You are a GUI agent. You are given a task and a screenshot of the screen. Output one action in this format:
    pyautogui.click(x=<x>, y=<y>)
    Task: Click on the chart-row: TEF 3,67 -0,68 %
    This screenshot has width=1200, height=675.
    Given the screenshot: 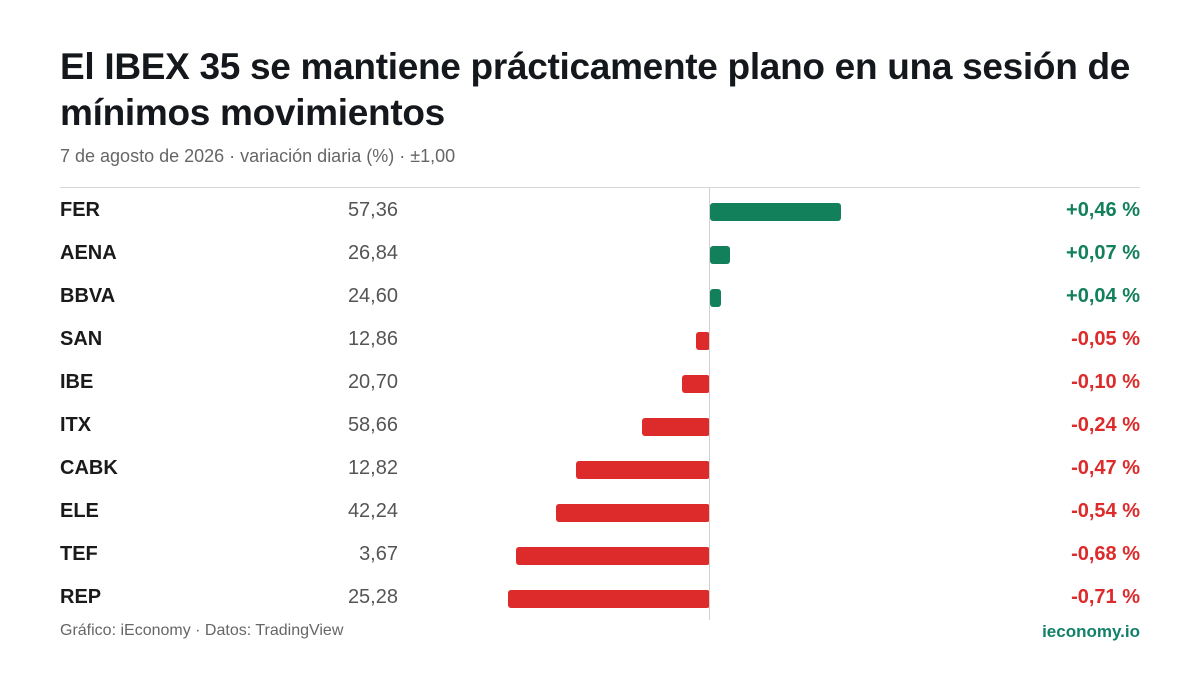 What is the action you would take?
    pyautogui.click(x=600, y=554)
    